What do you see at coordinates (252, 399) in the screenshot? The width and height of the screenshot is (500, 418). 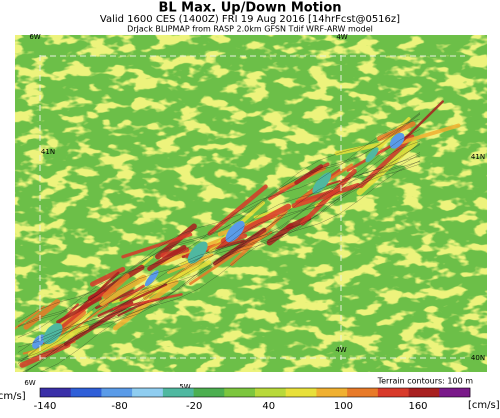 I see `colorbar: -140 -80 -20 40 100 160` at bounding box center [252, 399].